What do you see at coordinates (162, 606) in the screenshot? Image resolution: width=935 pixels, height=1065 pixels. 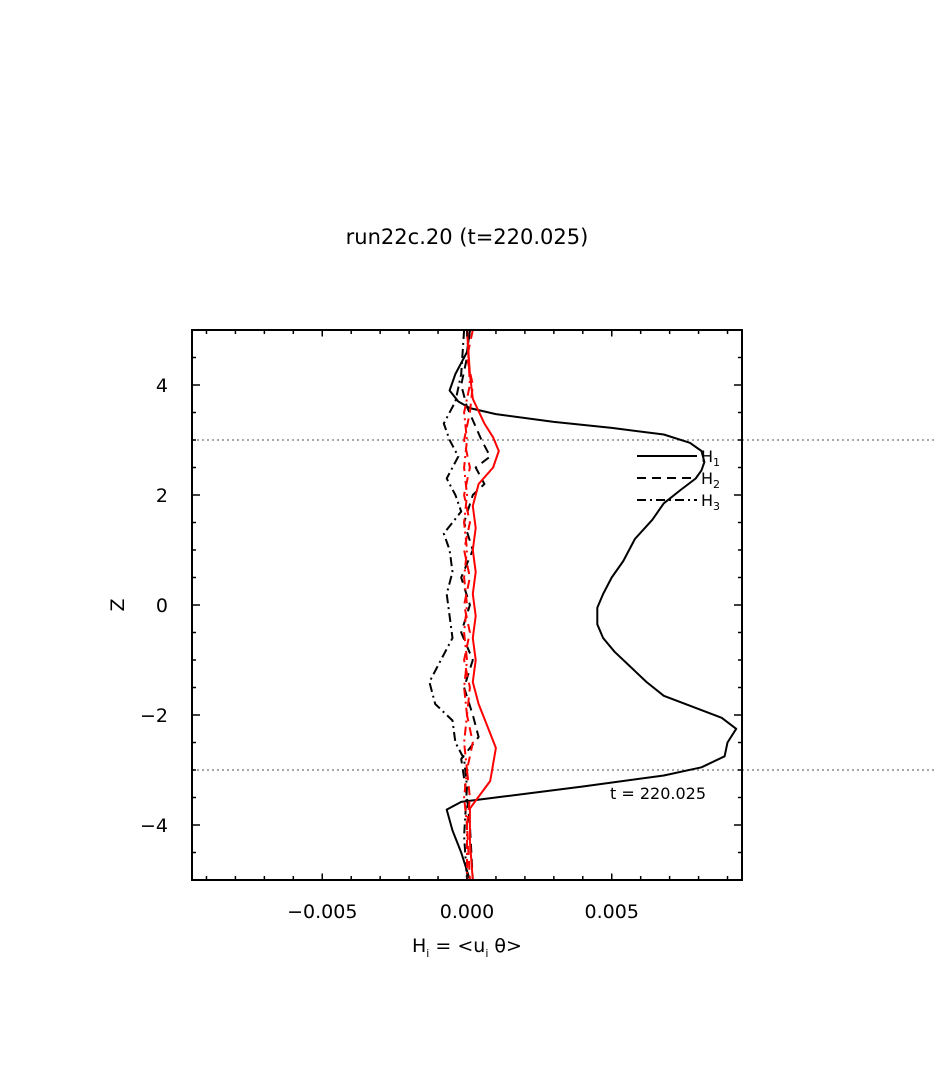 I see `y-tick-label: 0` at bounding box center [162, 606].